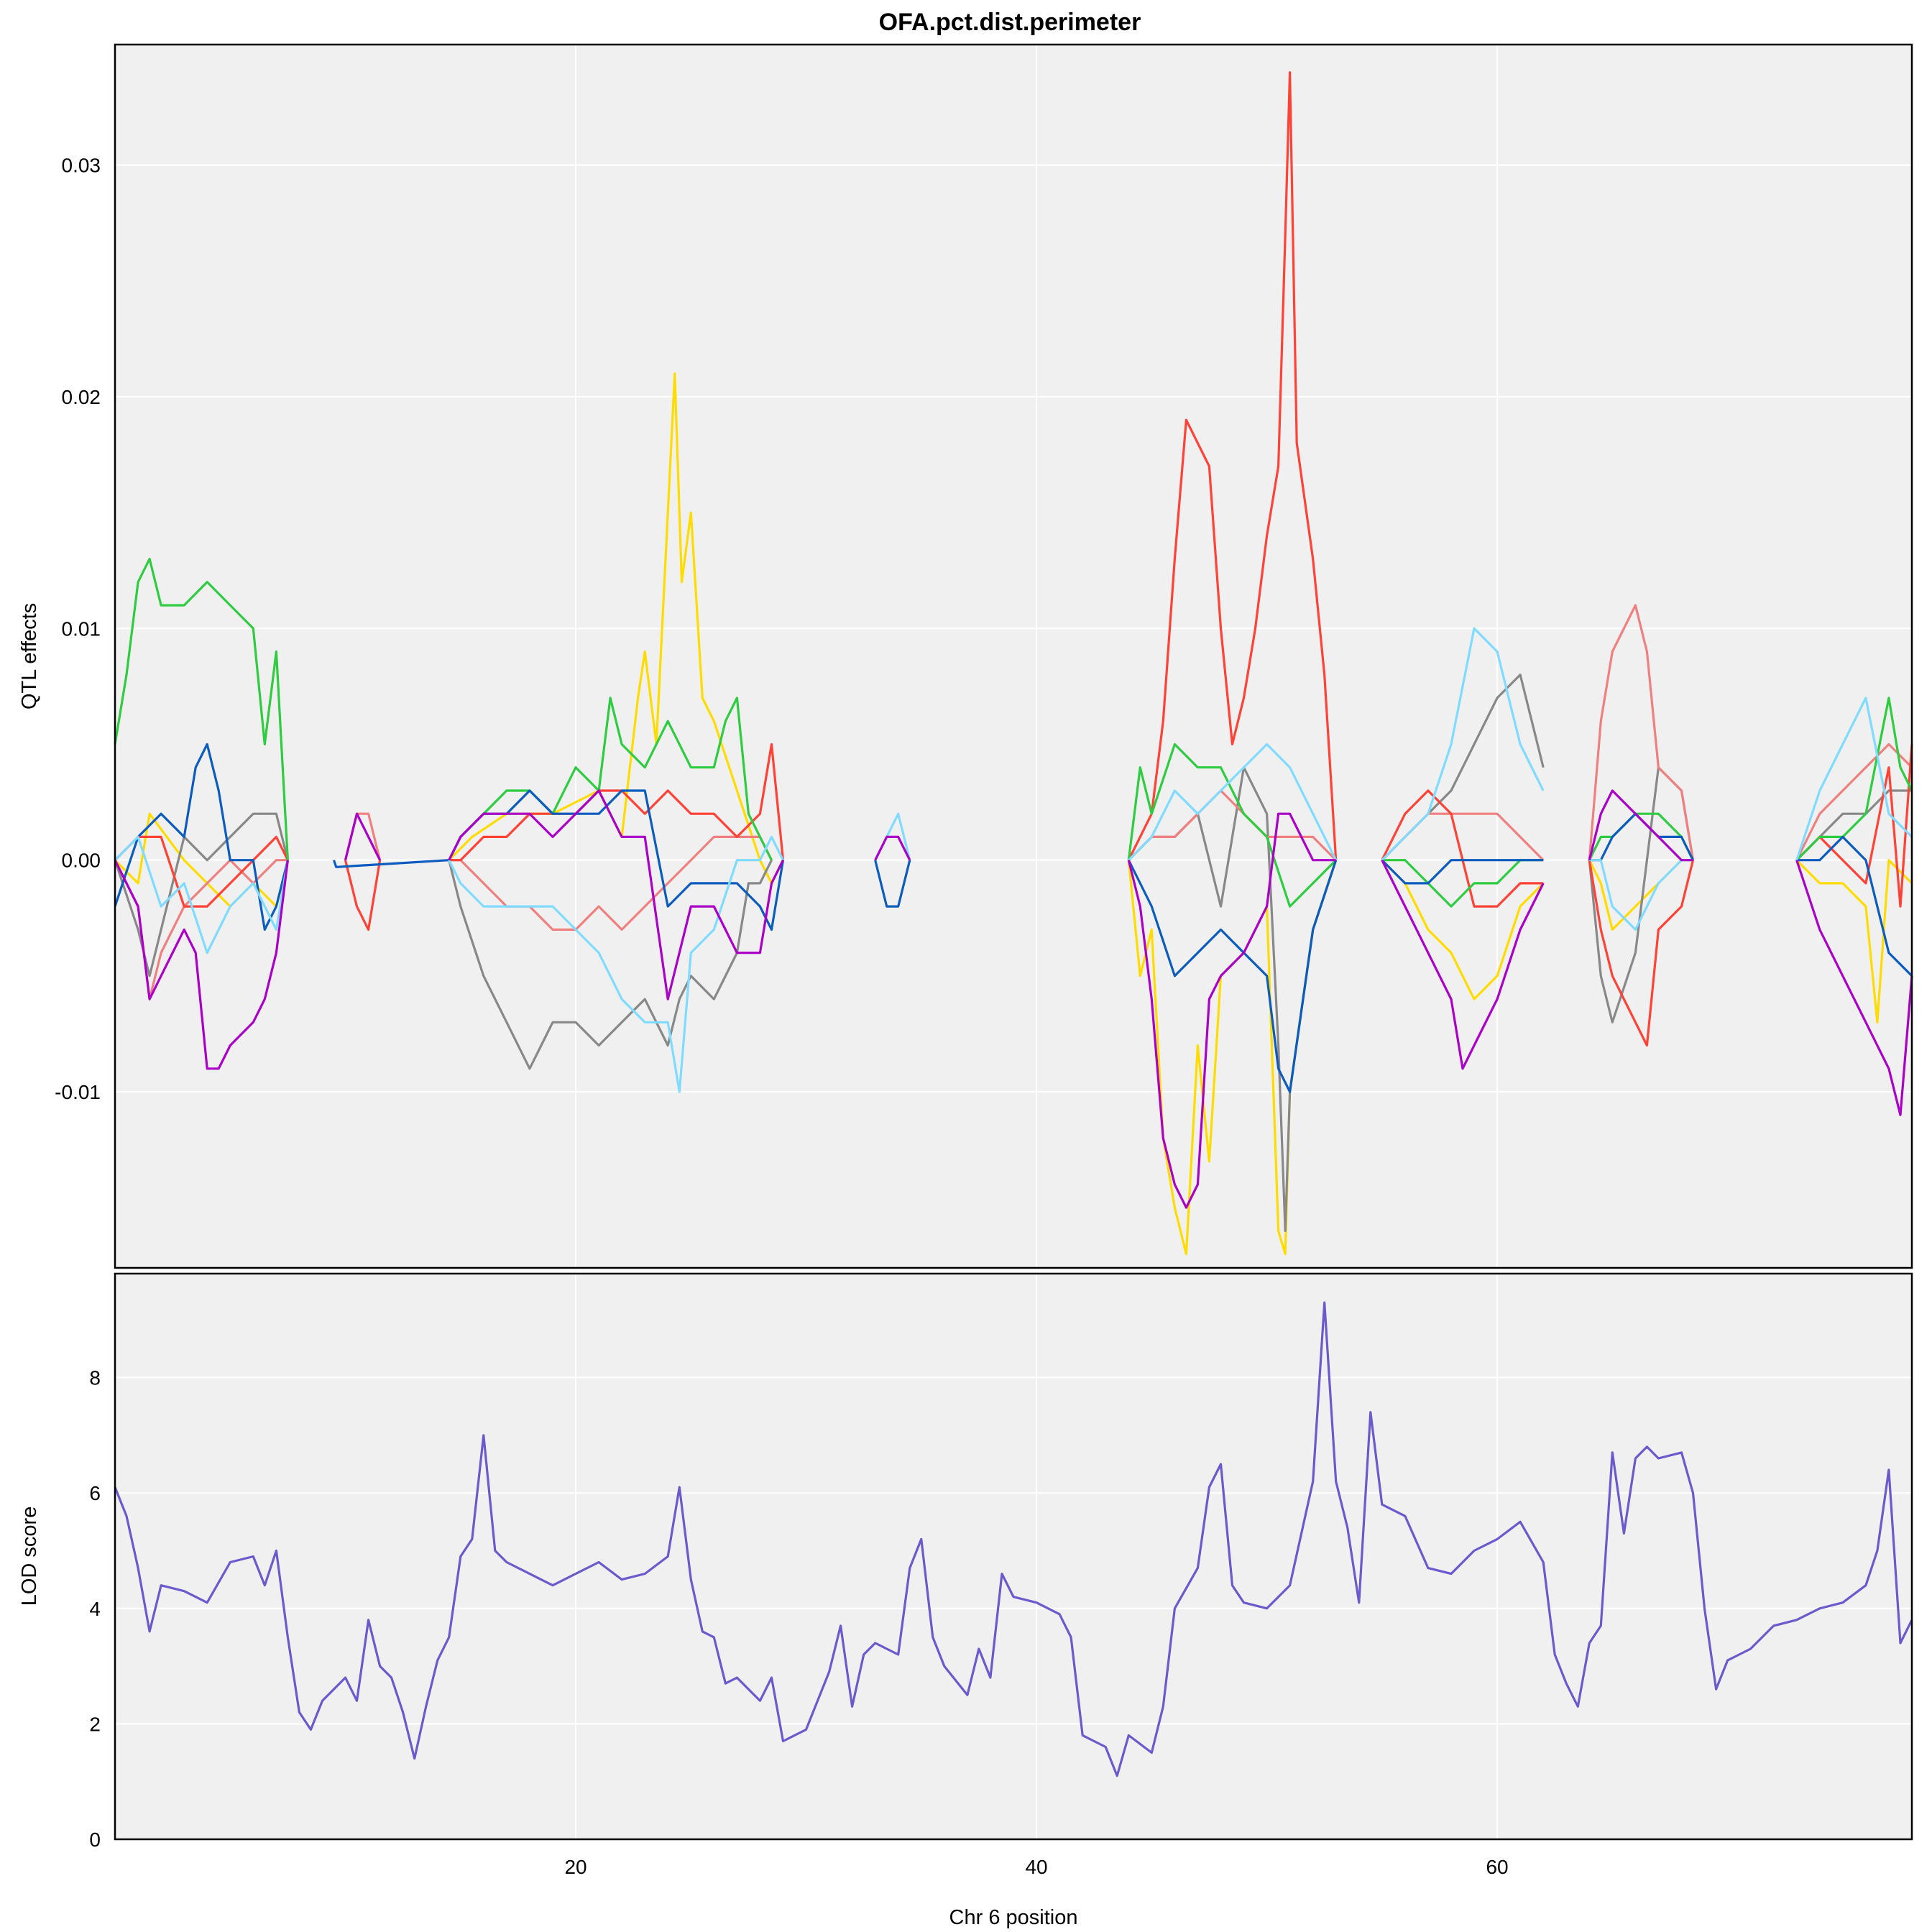  I want to click on lod-y-tick-label: 4, so click(95, 1609).